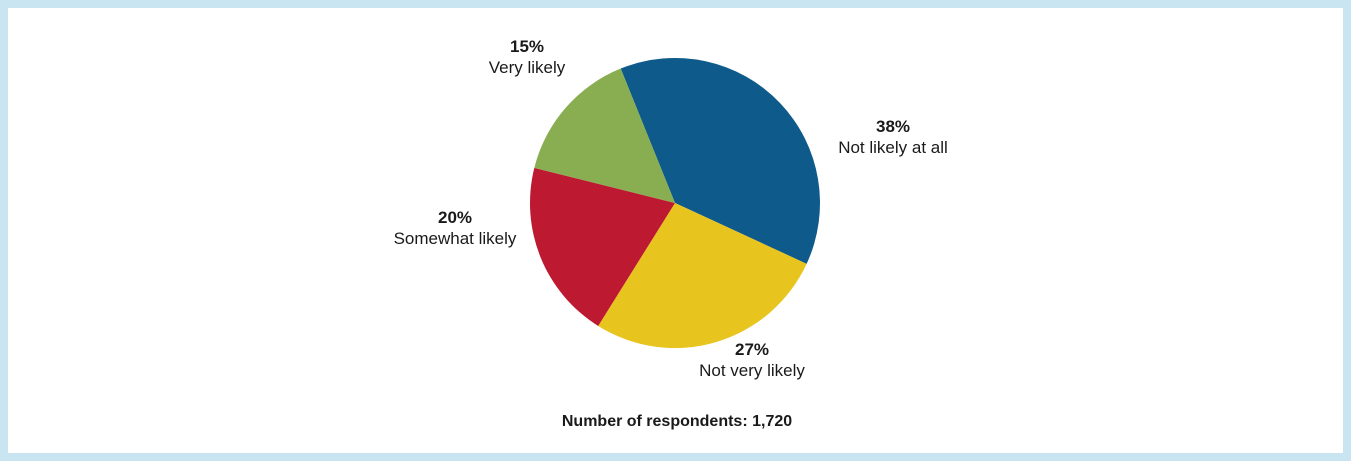 The height and width of the screenshot is (461, 1351). What do you see at coordinates (893, 126) in the screenshot?
I see `slice-percent-not-likely-at-all: 38%` at bounding box center [893, 126].